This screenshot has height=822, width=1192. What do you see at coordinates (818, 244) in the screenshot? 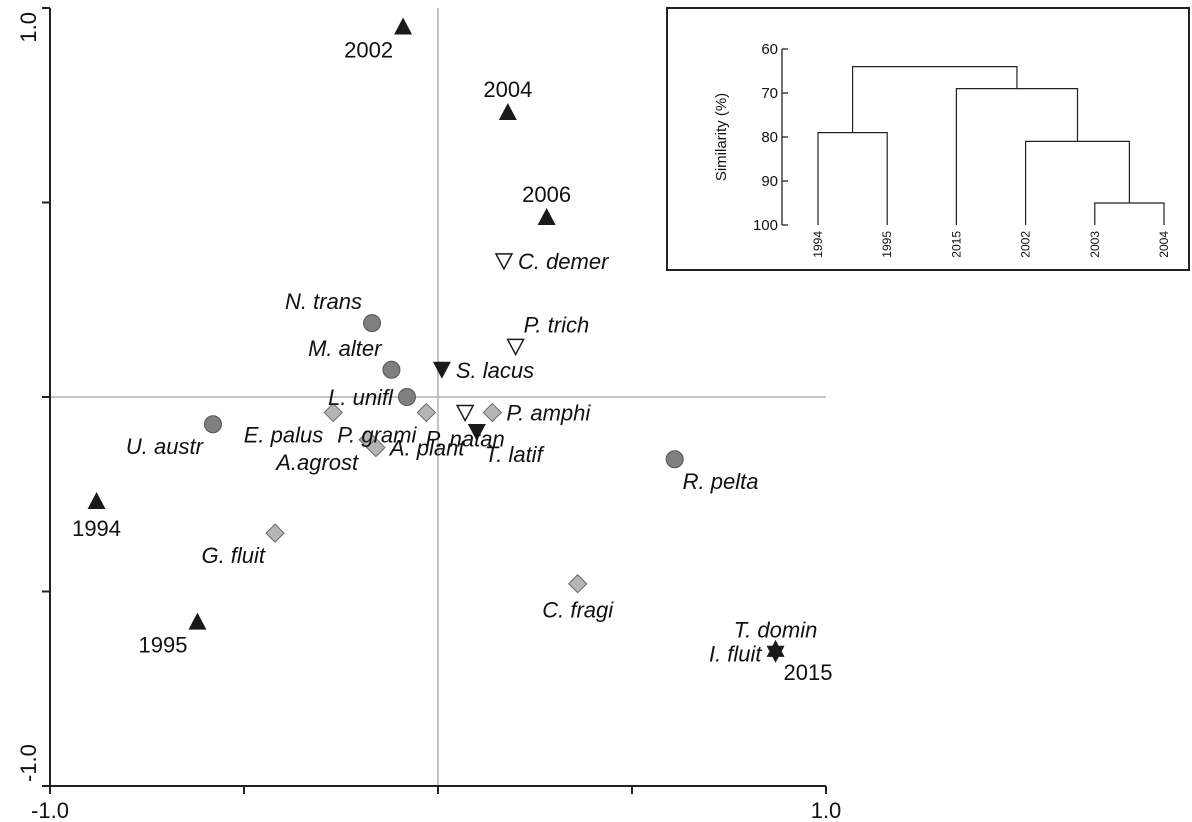
I see `dendrogram-leaf-1994: 1994` at bounding box center [818, 244].